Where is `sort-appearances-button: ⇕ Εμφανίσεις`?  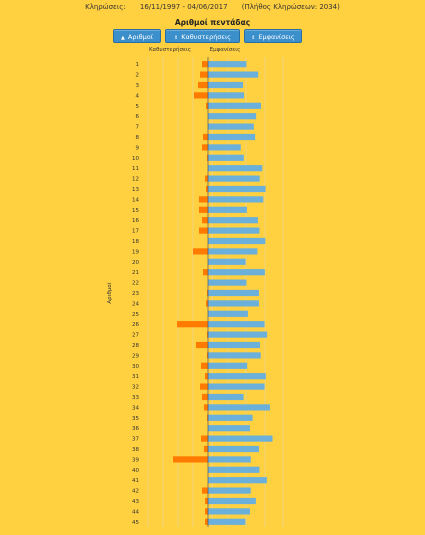
sort-appearances-button: ⇕ Εμφανίσεις is located at coordinates (273, 36).